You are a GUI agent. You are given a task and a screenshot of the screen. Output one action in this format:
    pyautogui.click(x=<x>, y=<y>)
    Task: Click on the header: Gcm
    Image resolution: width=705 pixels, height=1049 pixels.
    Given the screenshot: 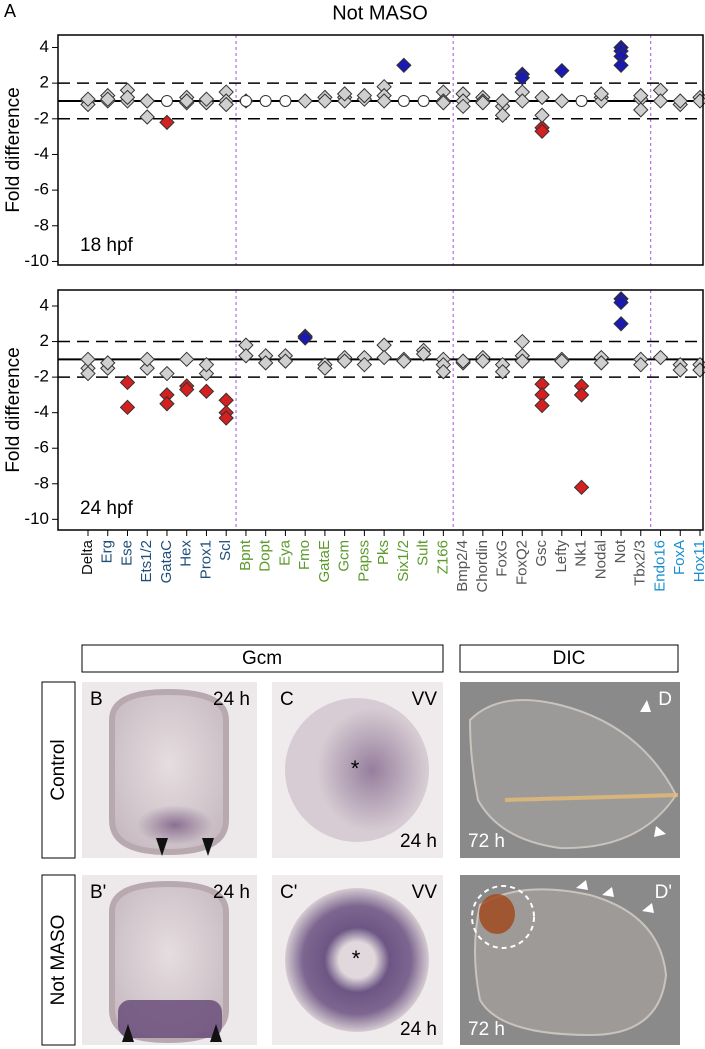 What is the action you would take?
    pyautogui.click(x=262, y=658)
    